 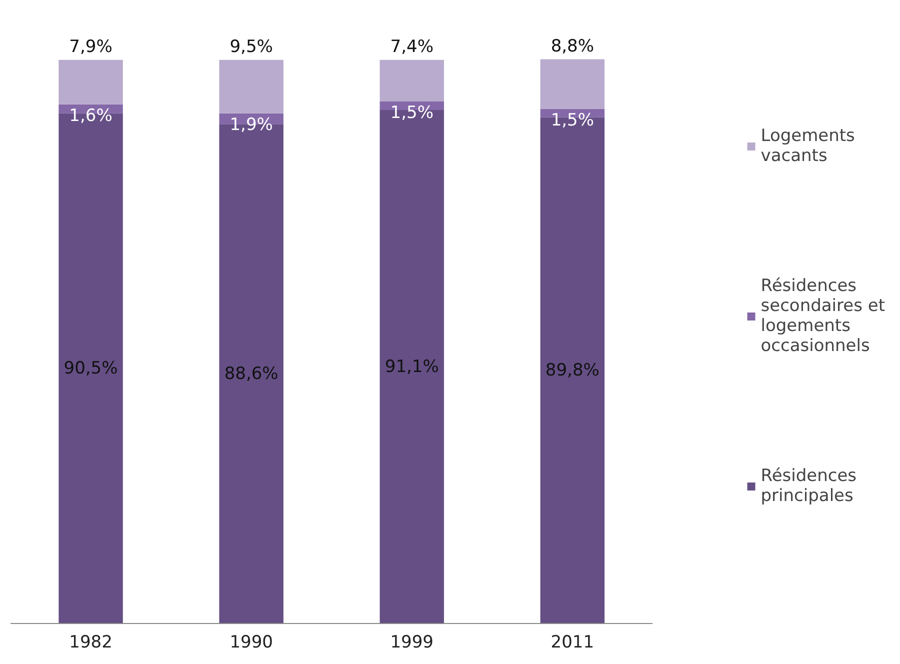 I want to click on x-tick-label: 2011, so click(x=572, y=642).